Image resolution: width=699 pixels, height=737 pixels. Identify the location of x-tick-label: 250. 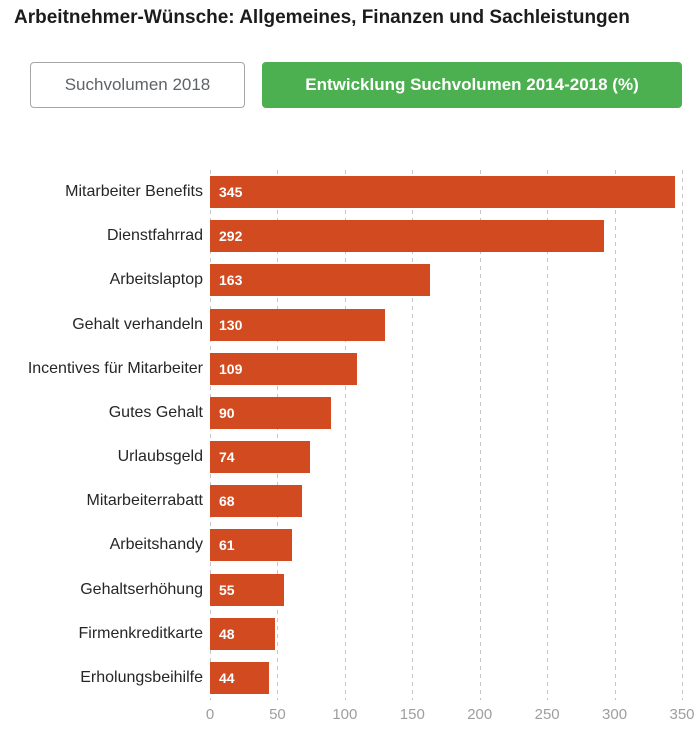
(547, 714).